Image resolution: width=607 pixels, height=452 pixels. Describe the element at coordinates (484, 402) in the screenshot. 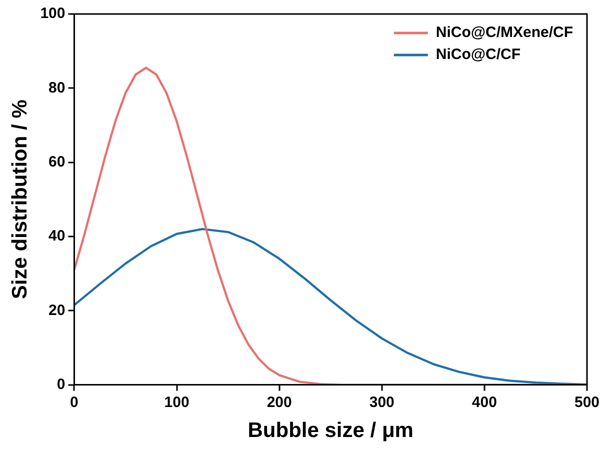

I see `x-tick-label: 400` at that location.